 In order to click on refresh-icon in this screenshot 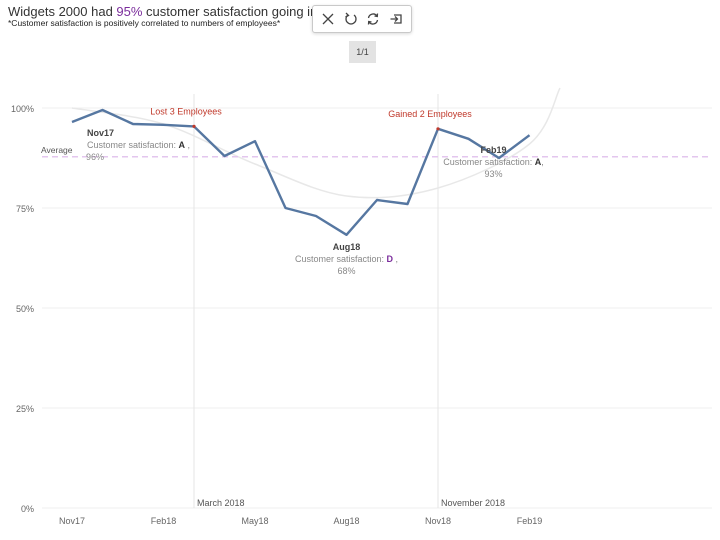, I will do `click(373, 19)`.